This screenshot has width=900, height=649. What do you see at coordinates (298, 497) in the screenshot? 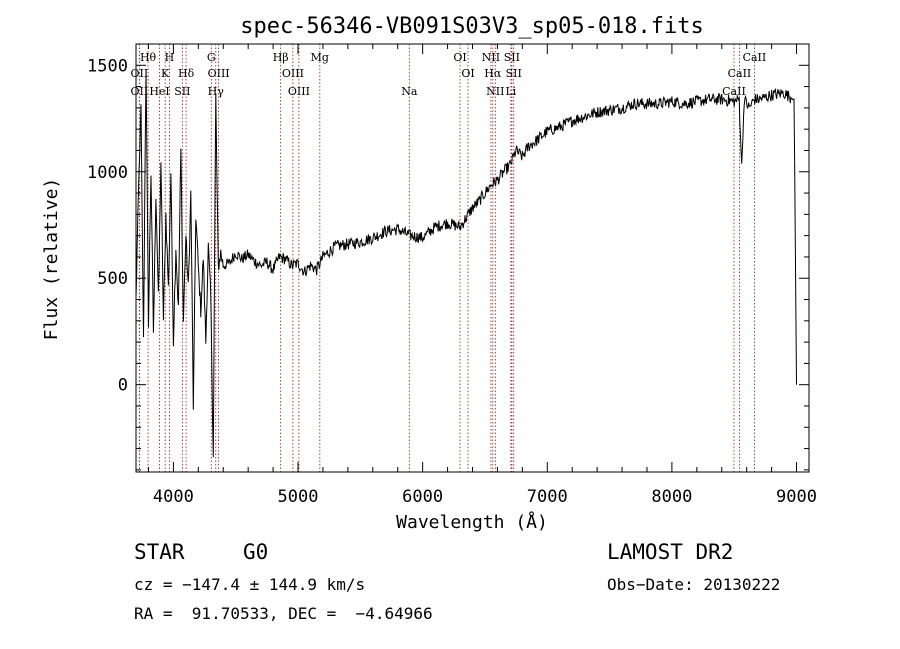
I see `x-tick-label-1: 5000` at bounding box center [298, 497].